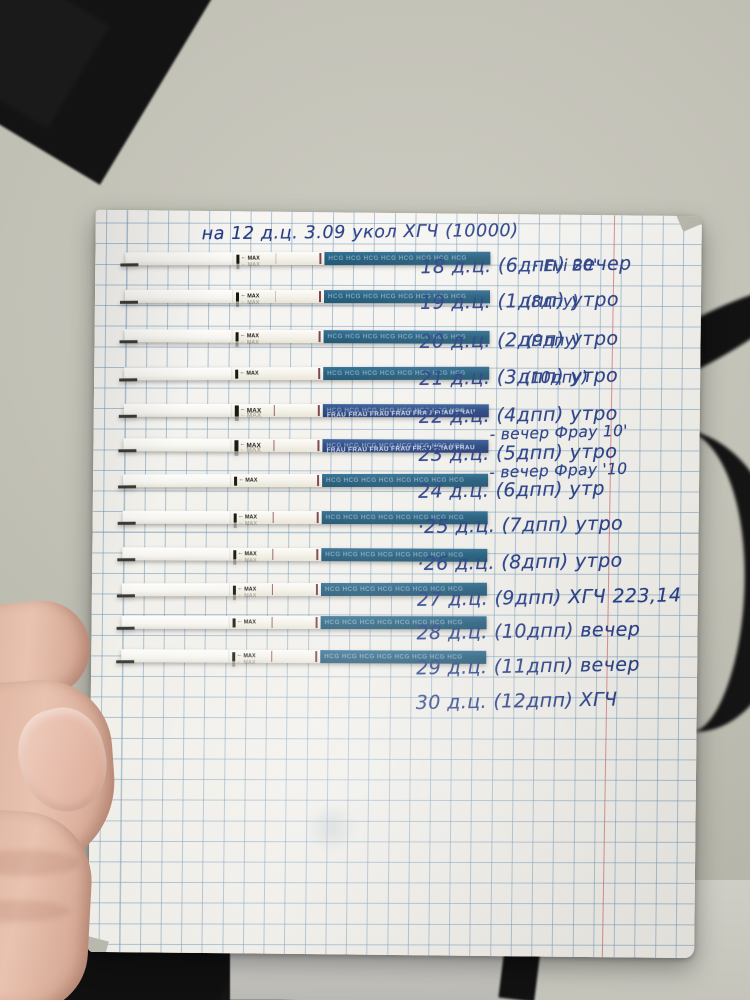 The image size is (750, 1000). Describe the element at coordinates (520, 562) in the screenshot. I see `notebook-entry: ·26 д.ц. (8дпп) утро` at that location.